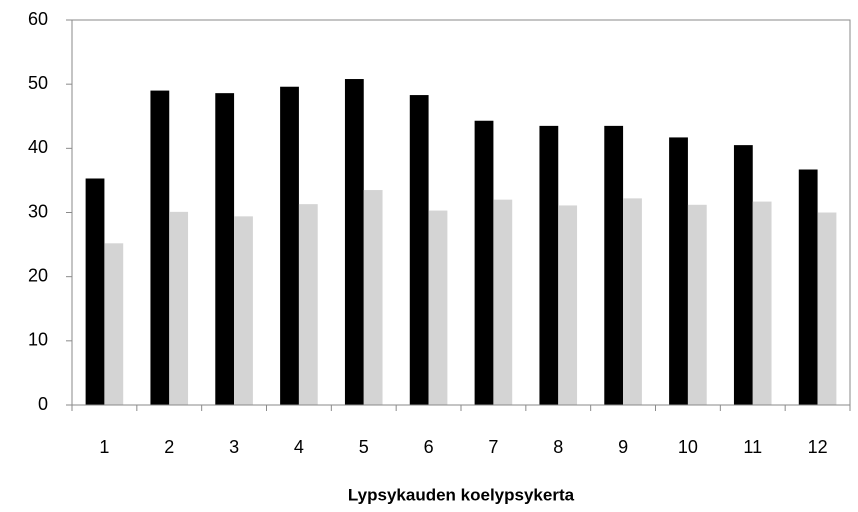 The height and width of the screenshot is (512, 858). What do you see at coordinates (38, 147) in the screenshot?
I see `y-tick-label: 40` at bounding box center [38, 147].